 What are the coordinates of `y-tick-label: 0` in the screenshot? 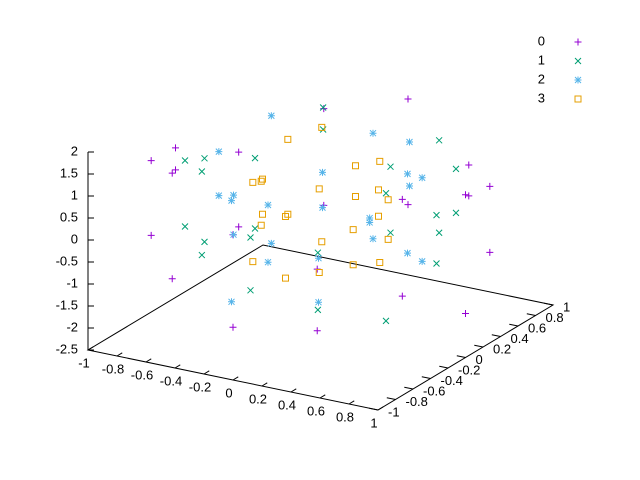 It's located at (479, 359).